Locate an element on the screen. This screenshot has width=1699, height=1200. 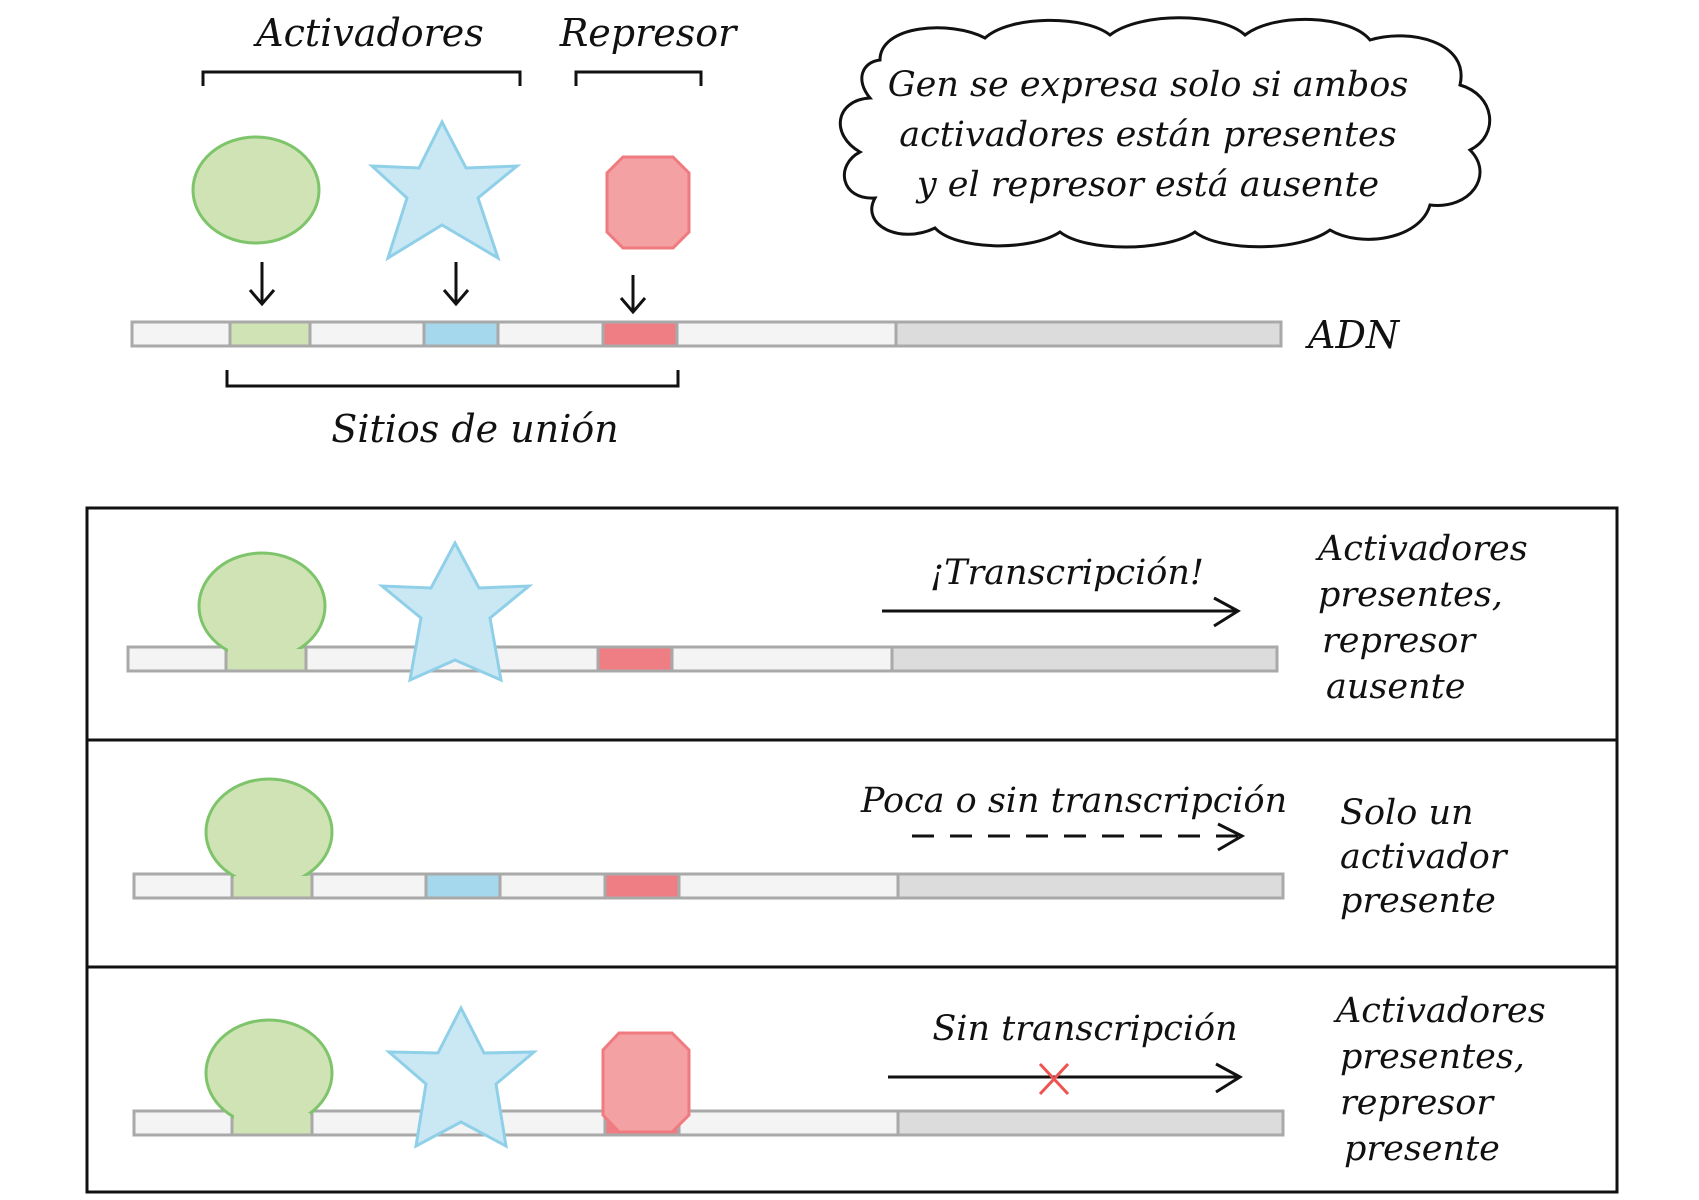
transcription-arrow-dashed is located at coordinates (1079, 837).